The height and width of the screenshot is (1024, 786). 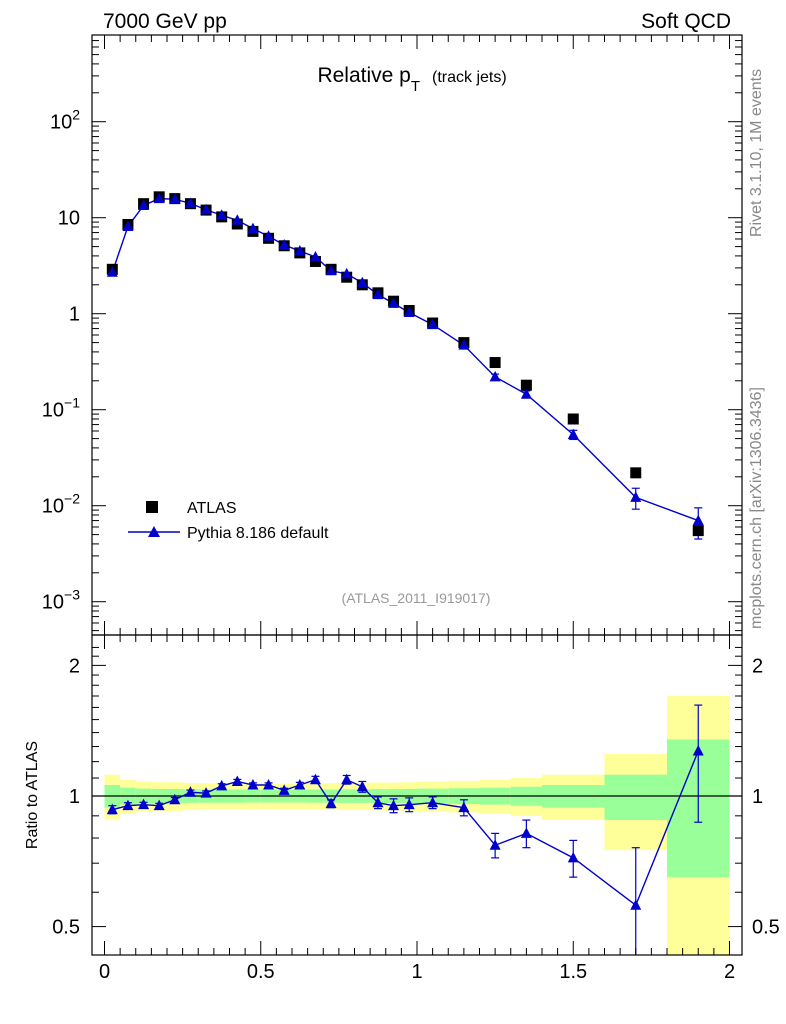 I want to click on rivet-label: Rivet 3.1.10, 1M events, so click(x=756, y=153).